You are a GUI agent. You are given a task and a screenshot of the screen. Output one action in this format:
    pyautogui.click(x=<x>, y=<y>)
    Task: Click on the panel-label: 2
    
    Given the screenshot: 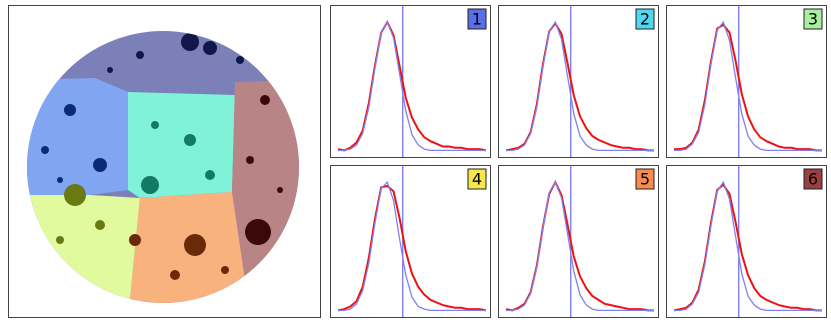 What is the action you would take?
    pyautogui.click(x=645, y=19)
    